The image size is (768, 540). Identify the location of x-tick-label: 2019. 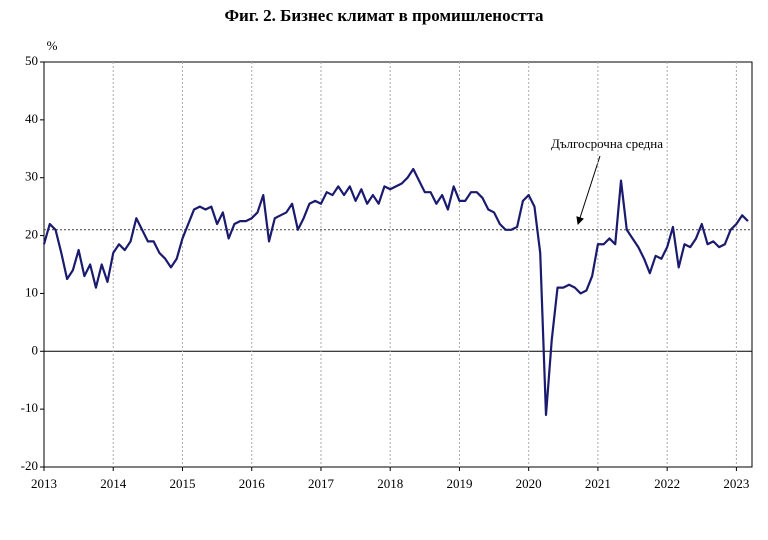
(459, 483).